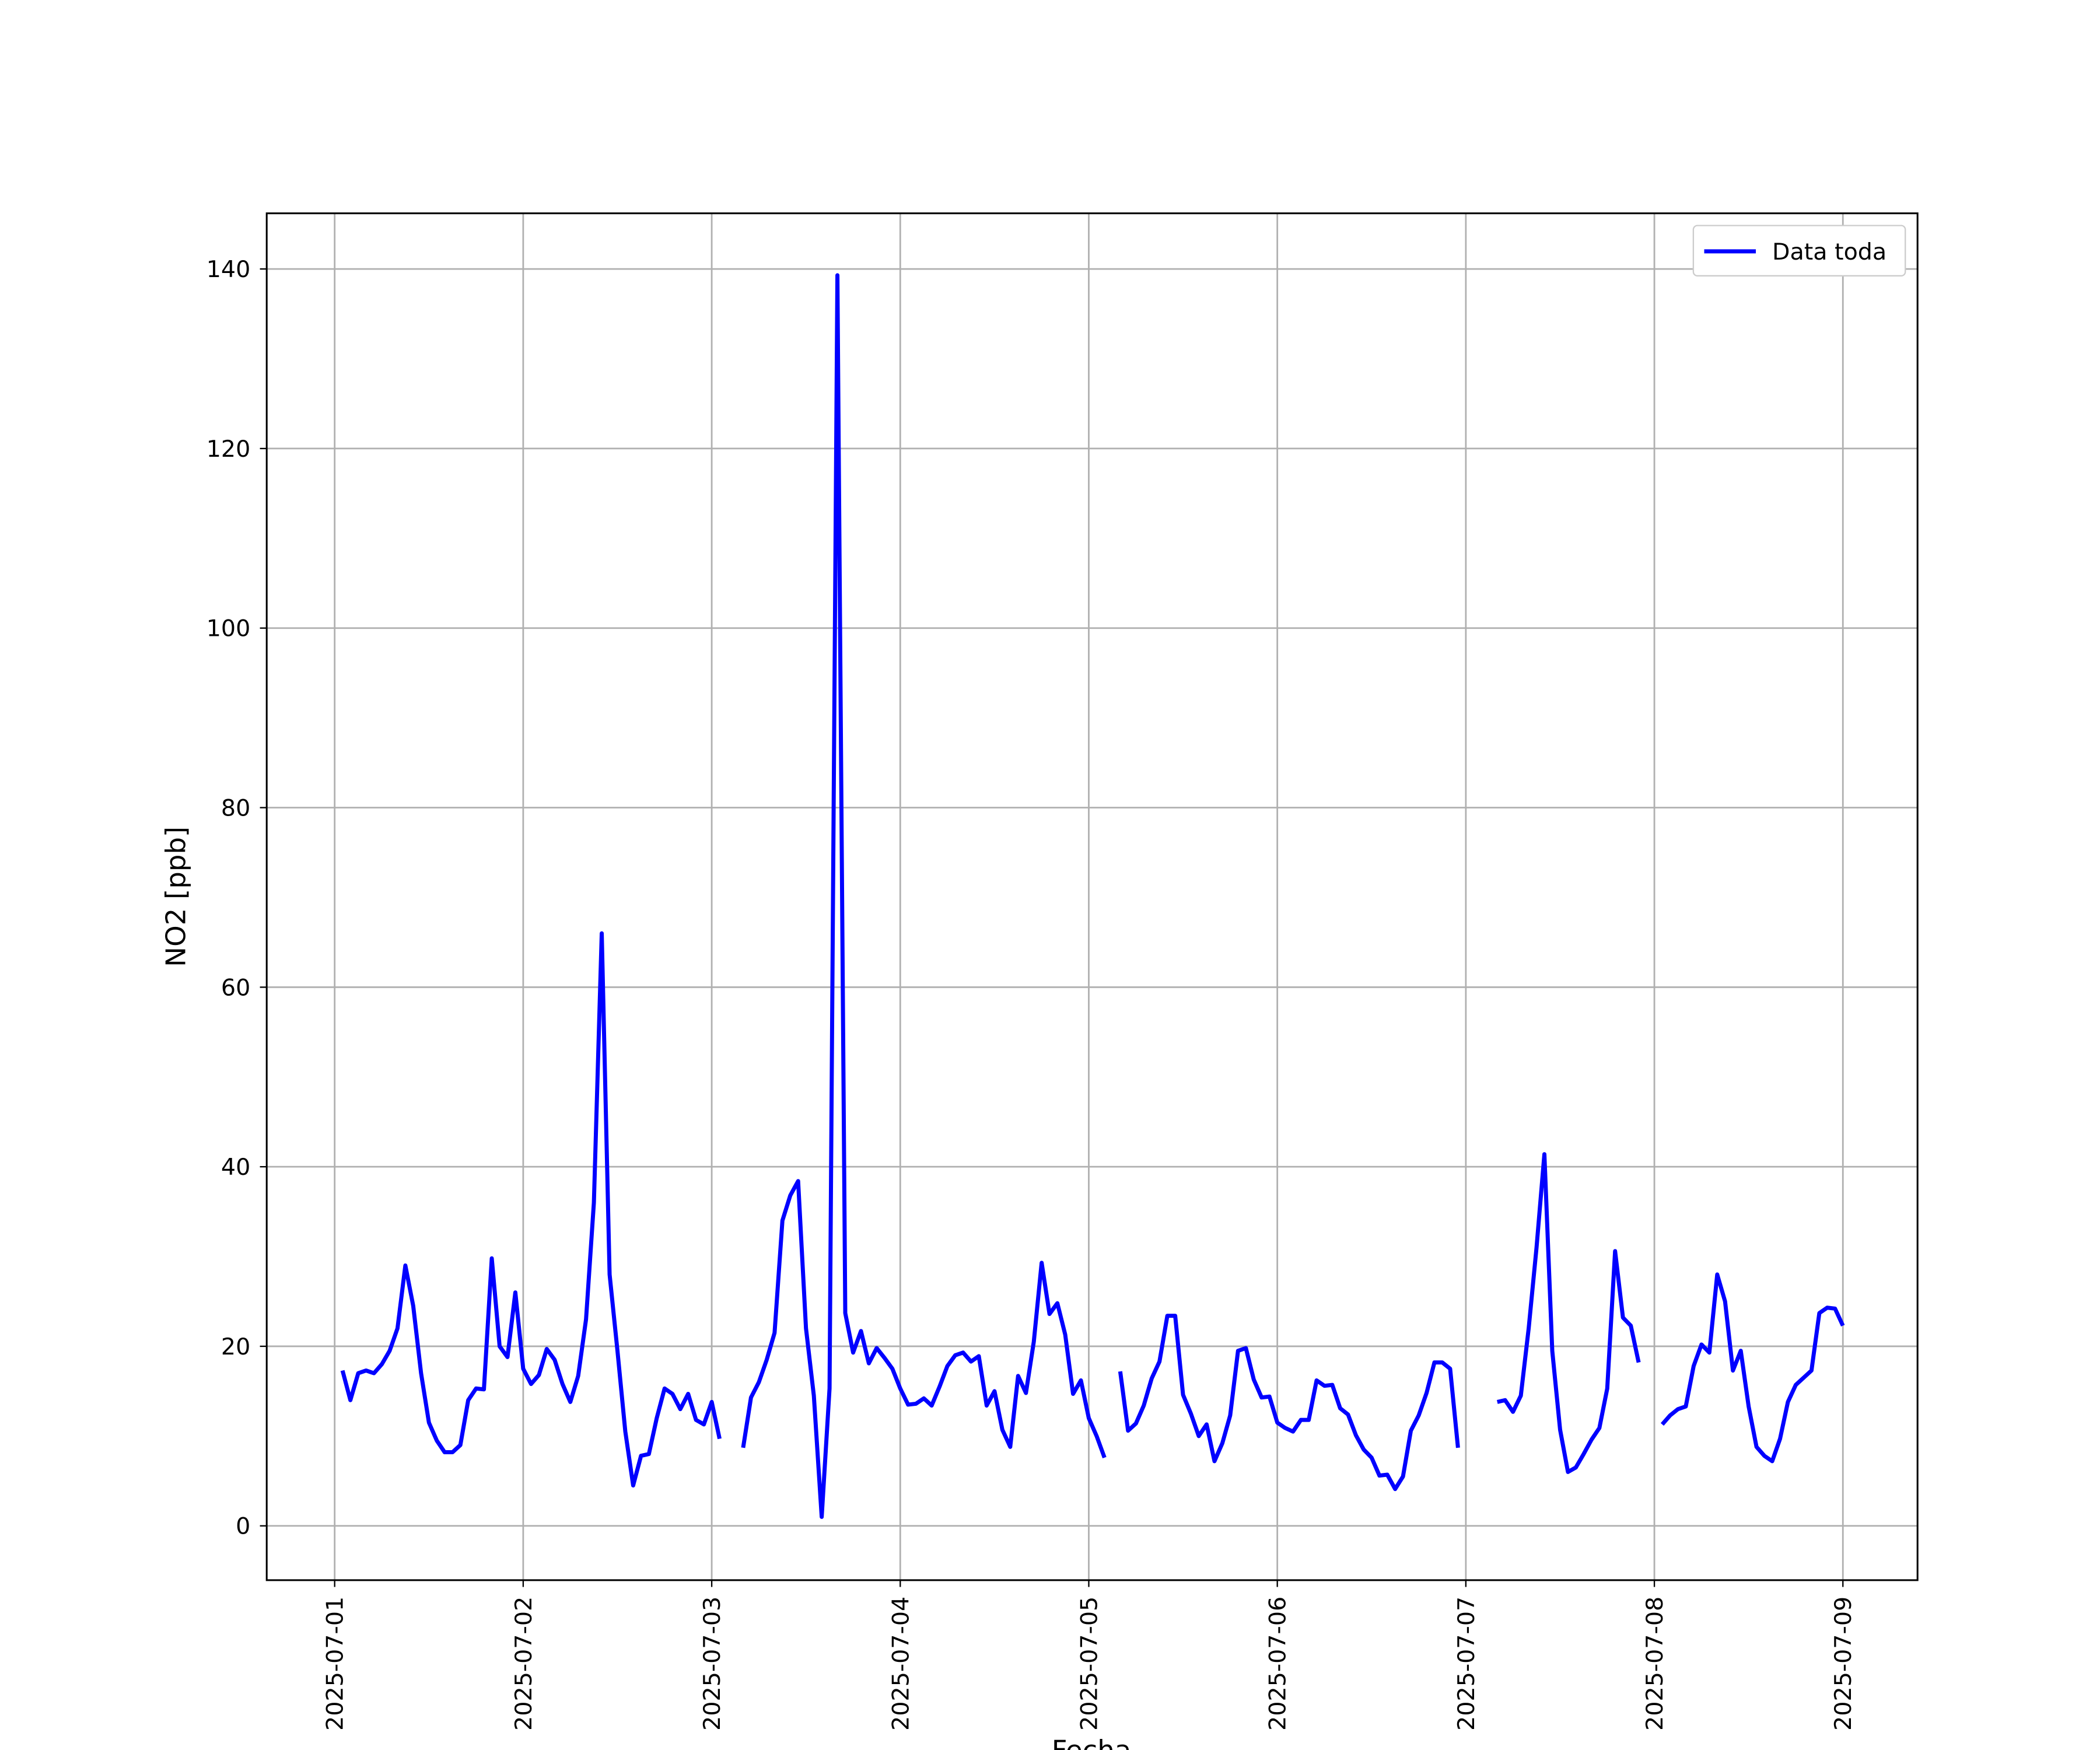  Describe the element at coordinates (175, 897) in the screenshot. I see `y-axis-label: NO2 [ppb]` at that location.